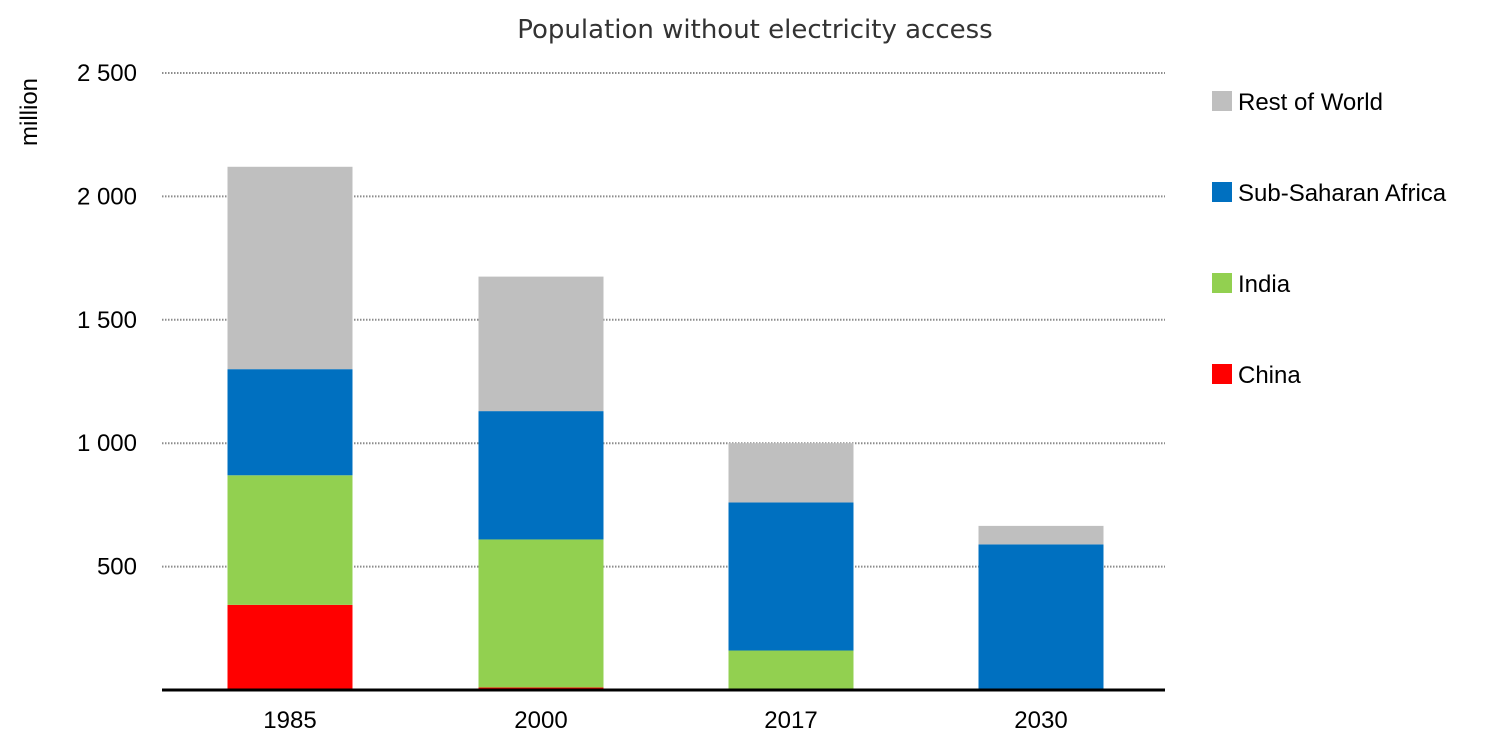 The height and width of the screenshot is (737, 1485). What do you see at coordinates (791, 670) in the screenshot?
I see `bar-segment-india-2017` at bounding box center [791, 670].